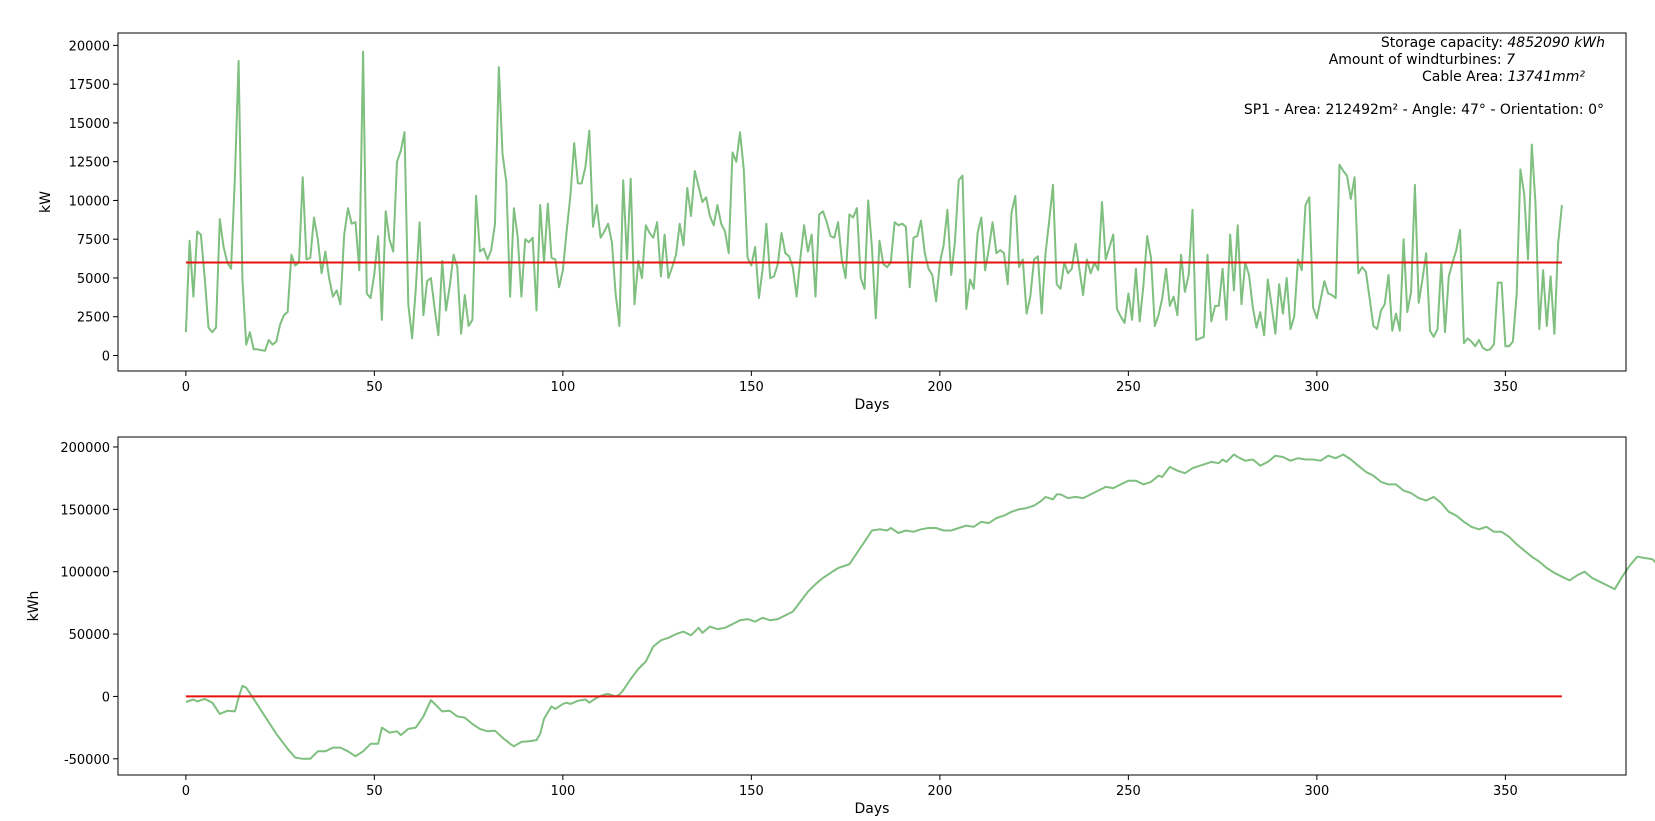 The width and height of the screenshot is (1655, 821). What do you see at coordinates (89, 85) in the screenshot?
I see `y-tick-label: 17500` at bounding box center [89, 85].